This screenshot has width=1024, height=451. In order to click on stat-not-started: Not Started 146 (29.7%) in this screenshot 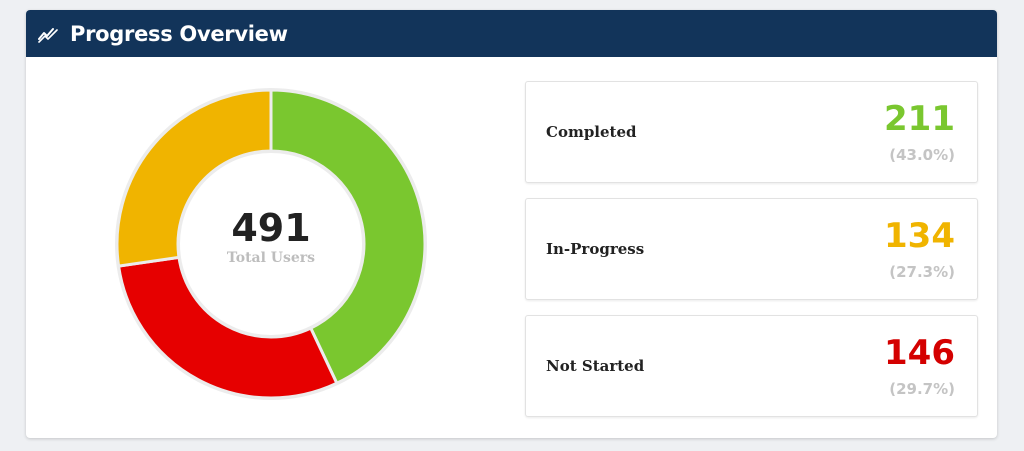, I will do `click(751, 366)`.